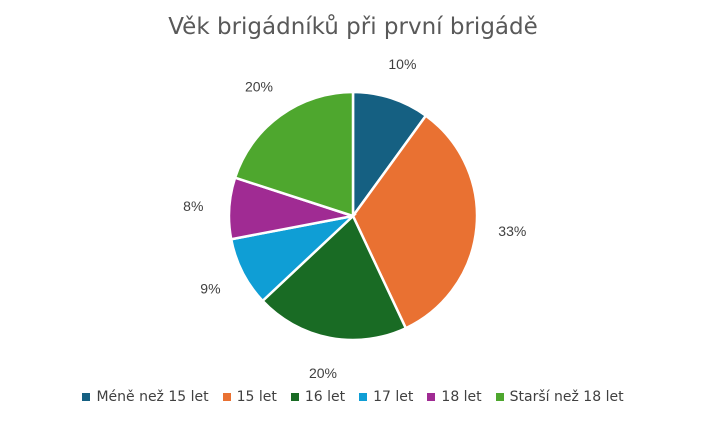 The width and height of the screenshot is (706, 424). What do you see at coordinates (152, 397) in the screenshot?
I see `legend-label: Méně než 15 let` at bounding box center [152, 397].